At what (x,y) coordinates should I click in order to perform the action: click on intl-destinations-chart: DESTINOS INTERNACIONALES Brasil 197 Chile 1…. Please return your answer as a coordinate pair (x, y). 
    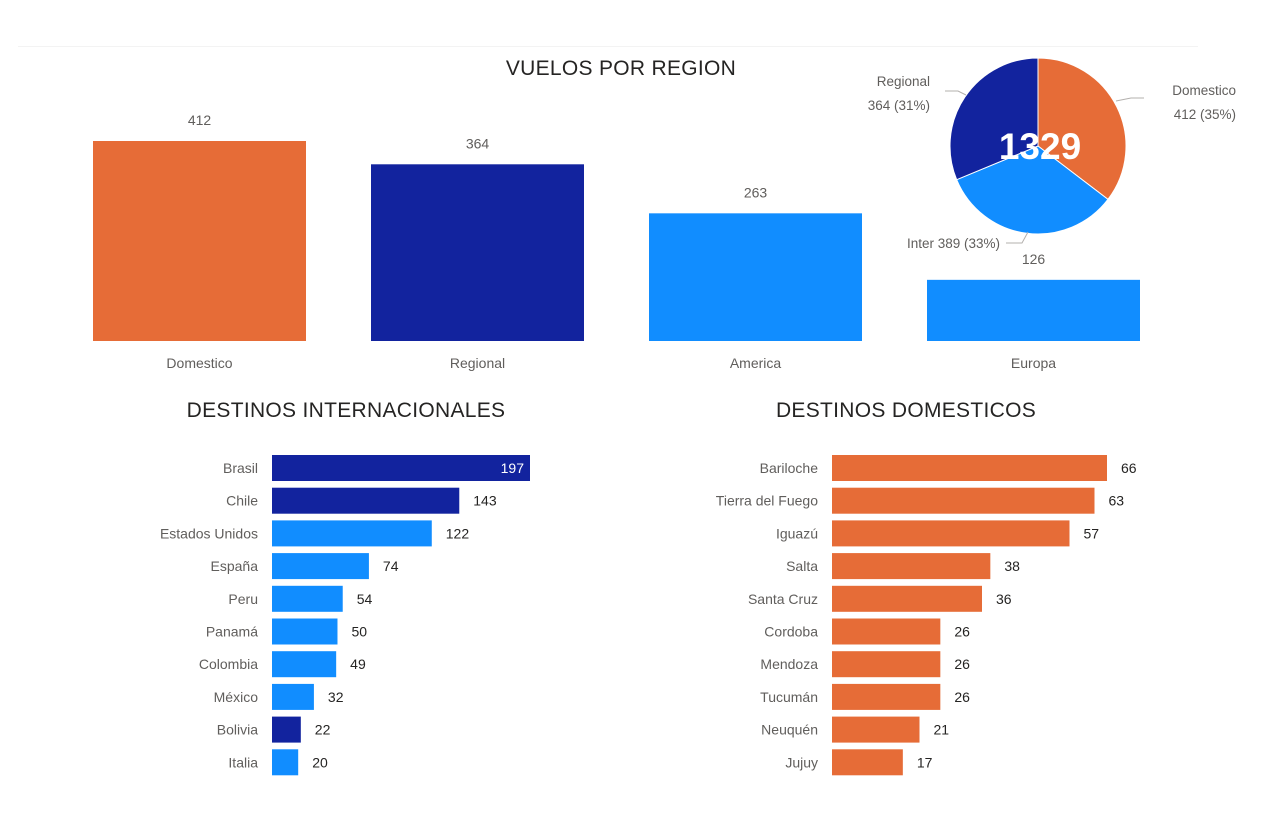
    Looking at the image, I should click on (345, 587).